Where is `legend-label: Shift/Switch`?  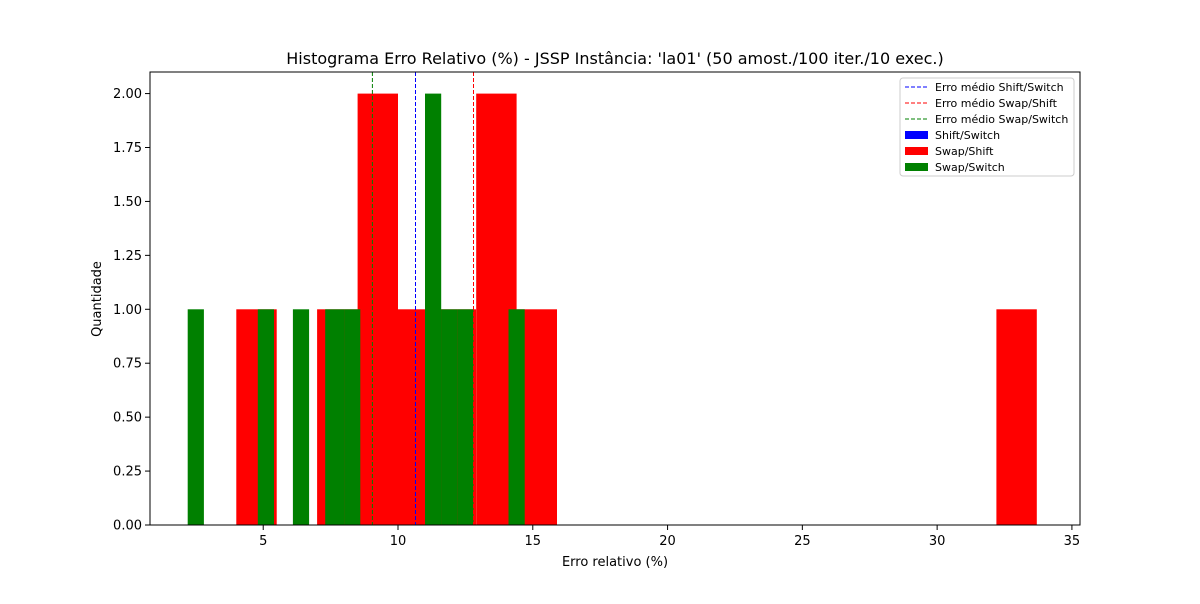 legend-label: Shift/Switch is located at coordinates (967, 135).